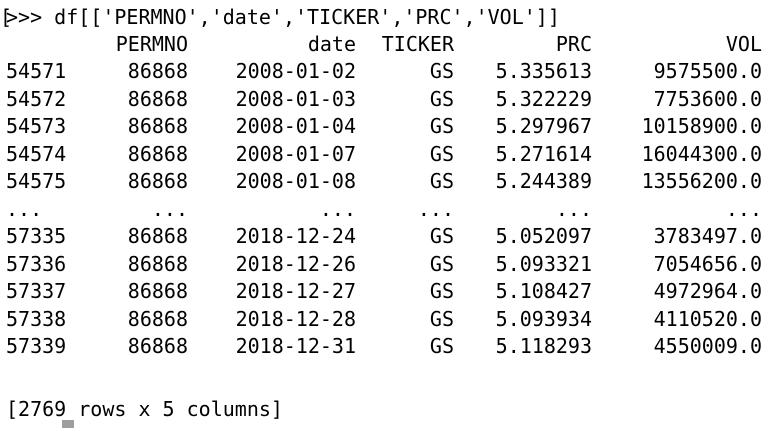 Image resolution: width=778 pixels, height=428 pixels. I want to click on table-row: 54572 86868 2008-01-03 GS 5.322229 7753600.0, so click(389, 99).